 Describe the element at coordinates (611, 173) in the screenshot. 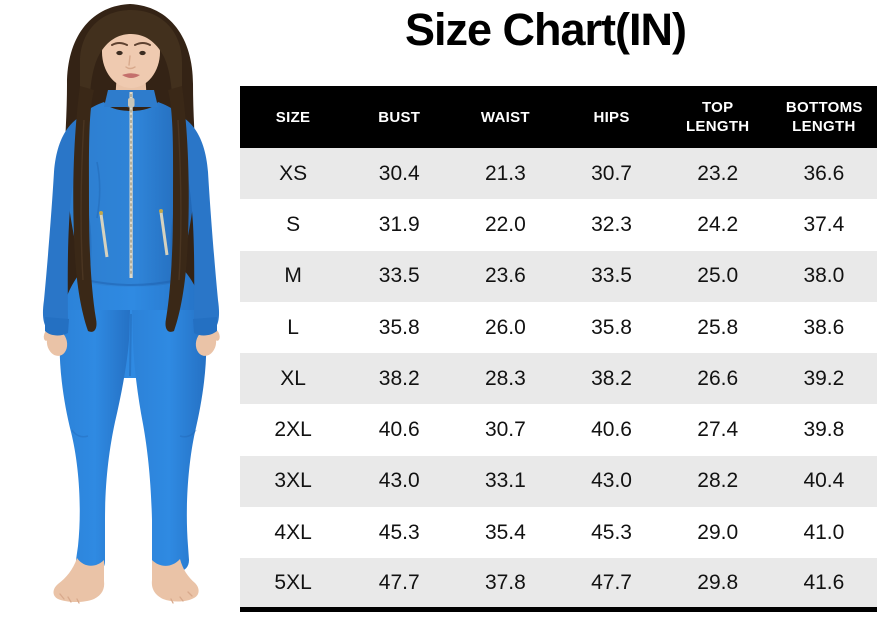

I see `cell-hips: 30.7` at that location.